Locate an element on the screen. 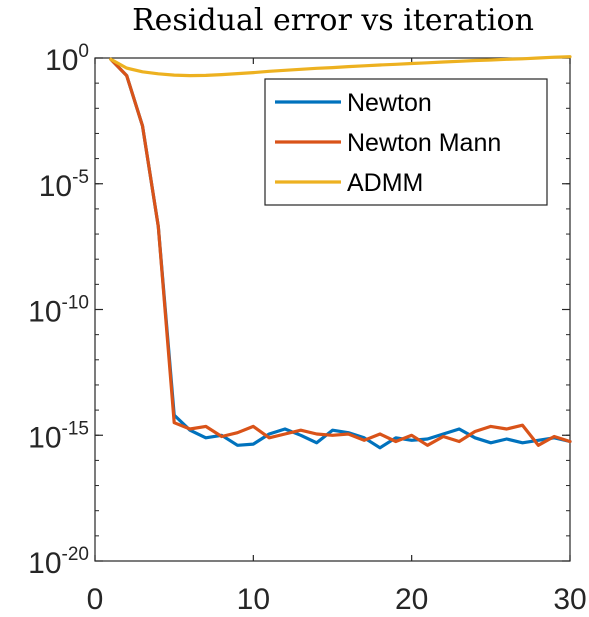 The width and height of the screenshot is (589, 617). legend-label-newton: Newton is located at coordinates (389, 103).